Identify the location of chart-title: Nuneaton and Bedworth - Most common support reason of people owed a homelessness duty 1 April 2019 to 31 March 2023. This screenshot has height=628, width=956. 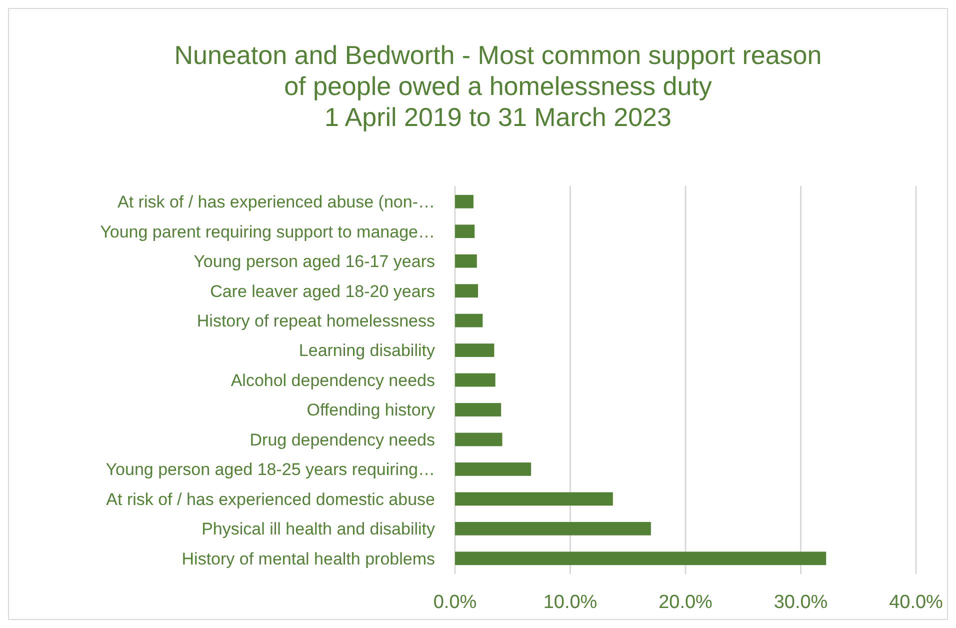
(498, 86).